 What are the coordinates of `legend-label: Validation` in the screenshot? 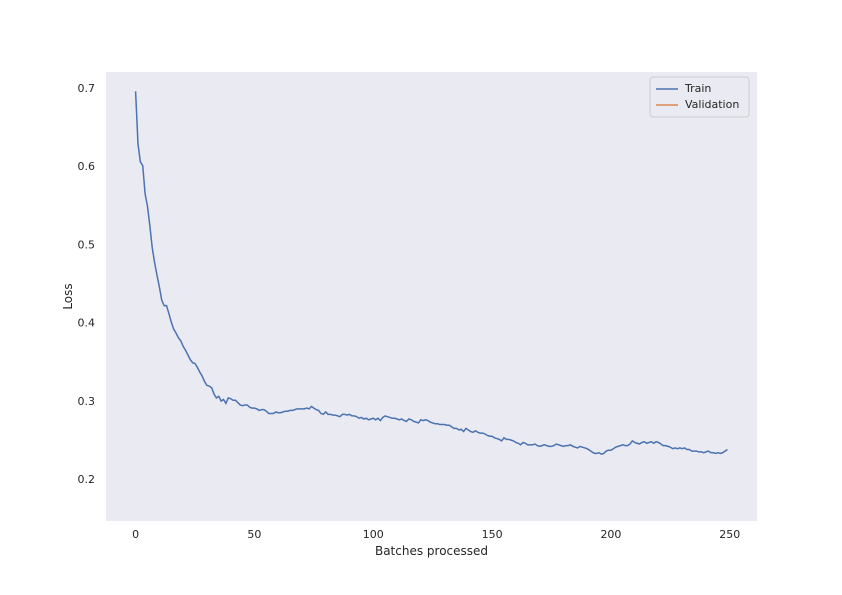 It's located at (712, 104).